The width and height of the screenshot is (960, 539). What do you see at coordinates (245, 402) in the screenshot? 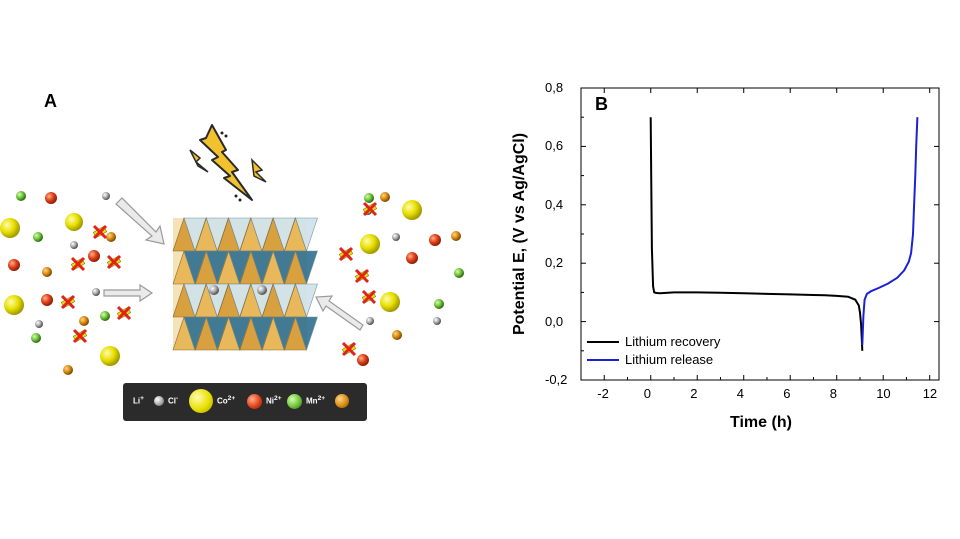
I see `ion-legend: Li+ Cl- Co2+ Ni2+ Mn2+` at bounding box center [245, 402].